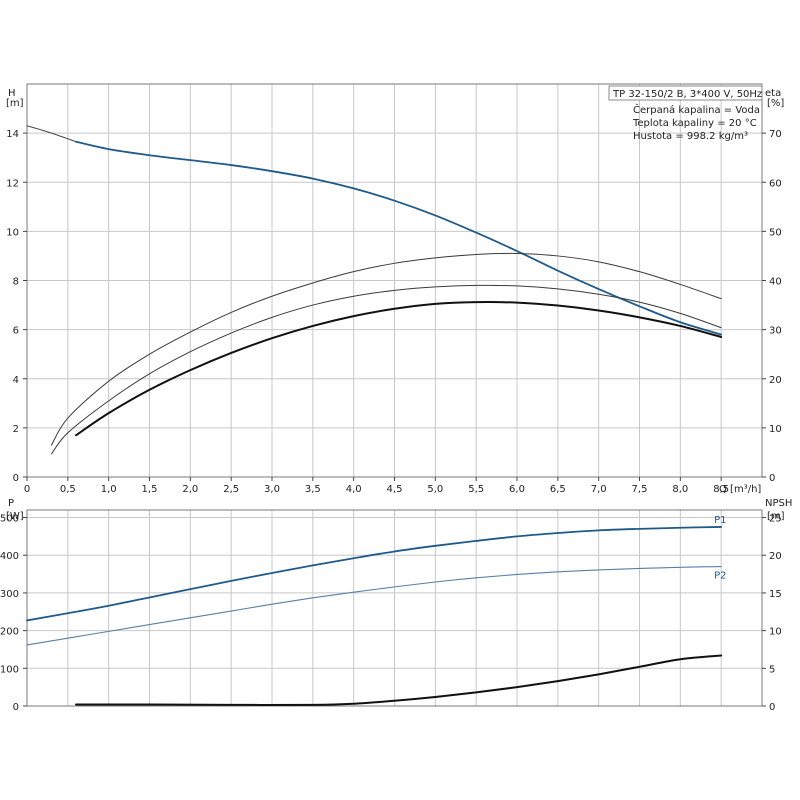  I want to click on left-tick-label: 400, so click(9, 556).